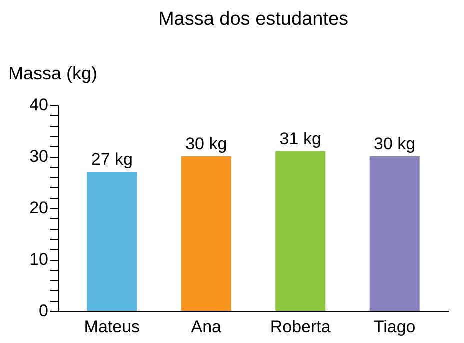 The height and width of the screenshot is (343, 464). I want to click on chart-title: Massa dos estudantes, so click(253, 19).